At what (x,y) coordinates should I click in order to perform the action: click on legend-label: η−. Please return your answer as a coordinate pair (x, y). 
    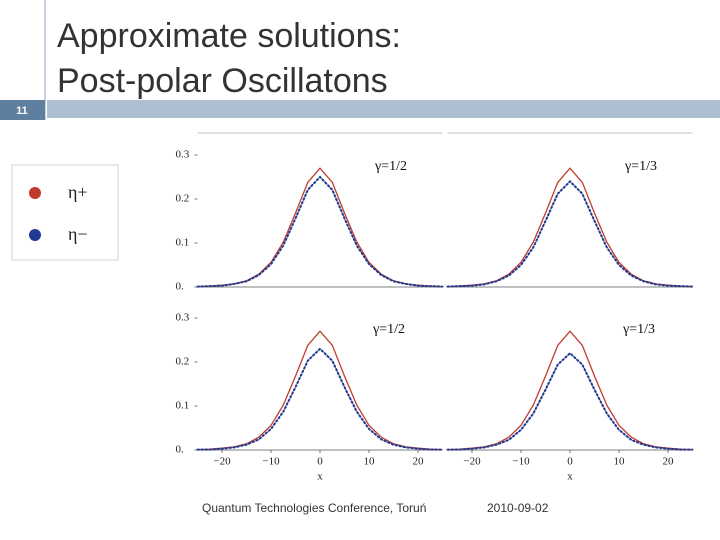
    Looking at the image, I should click on (78, 234).